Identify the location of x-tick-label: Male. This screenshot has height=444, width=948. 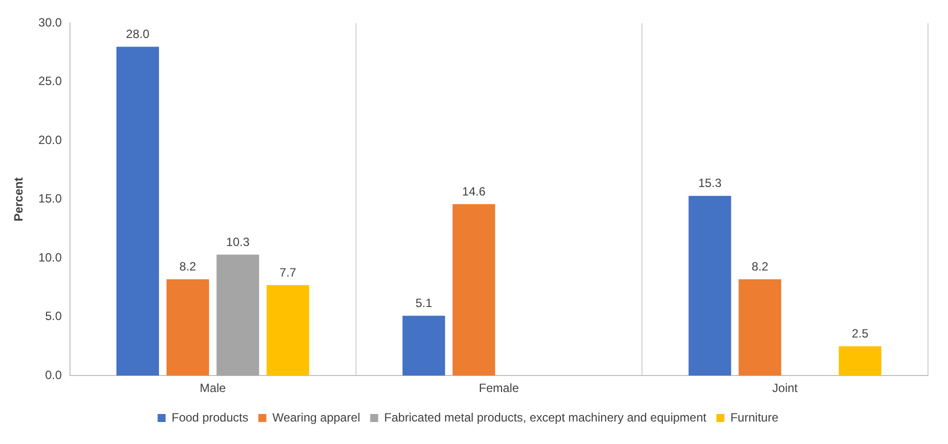
(213, 388).